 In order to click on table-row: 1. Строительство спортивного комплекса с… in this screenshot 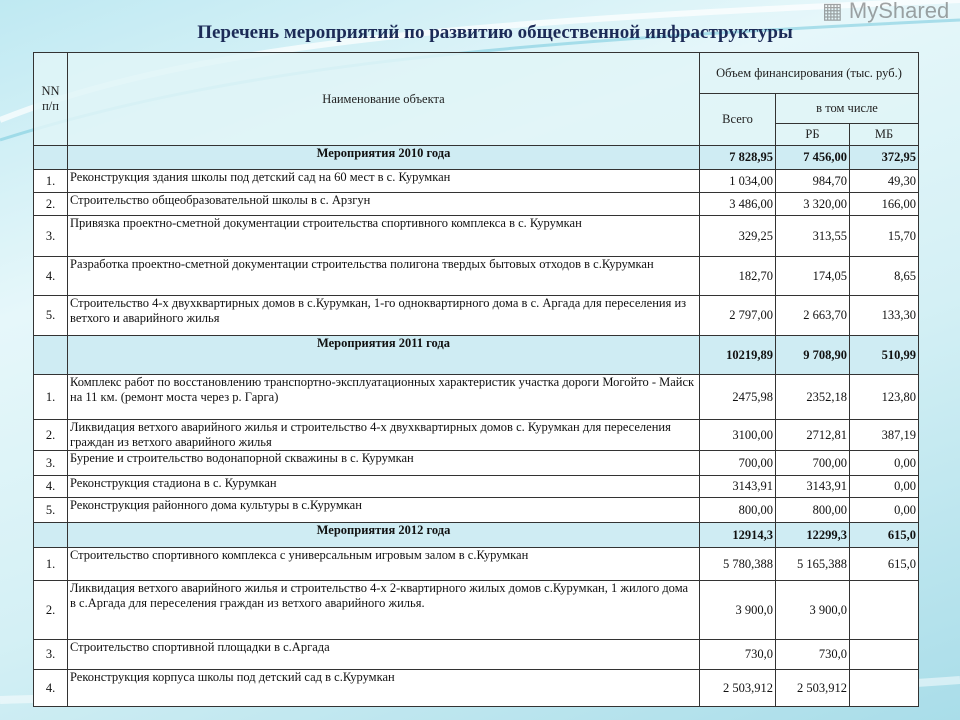, I will do `click(476, 564)`.